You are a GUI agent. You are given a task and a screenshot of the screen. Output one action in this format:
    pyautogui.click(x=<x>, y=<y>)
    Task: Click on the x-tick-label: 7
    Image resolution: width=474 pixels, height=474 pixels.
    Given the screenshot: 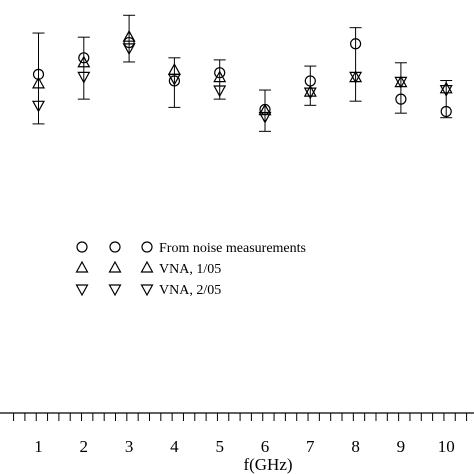 What is the action you would take?
    pyautogui.click(x=310, y=446)
    